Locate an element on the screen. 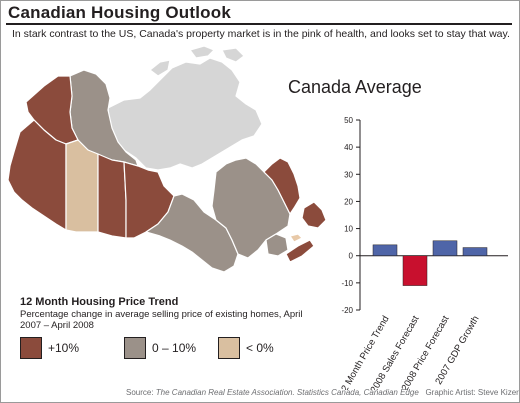  map-region-nova-scotia is located at coordinates (300, 251).